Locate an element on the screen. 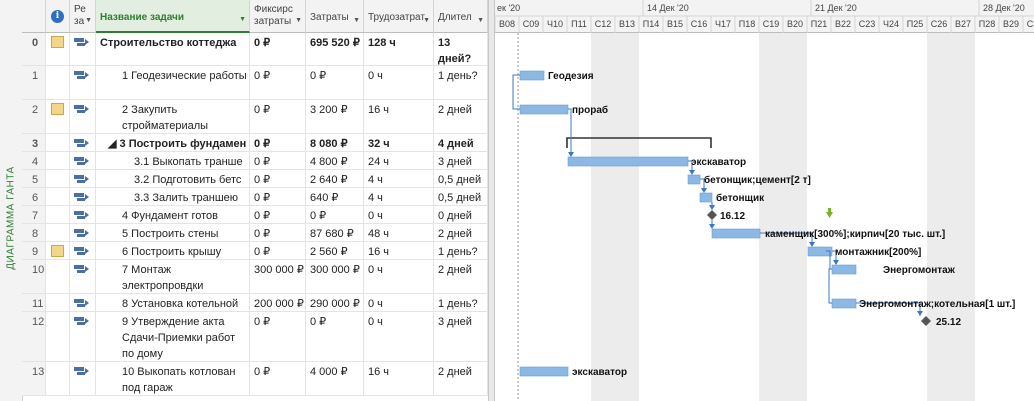  column-header-name: Название задачи ▼ is located at coordinates (173, 16).